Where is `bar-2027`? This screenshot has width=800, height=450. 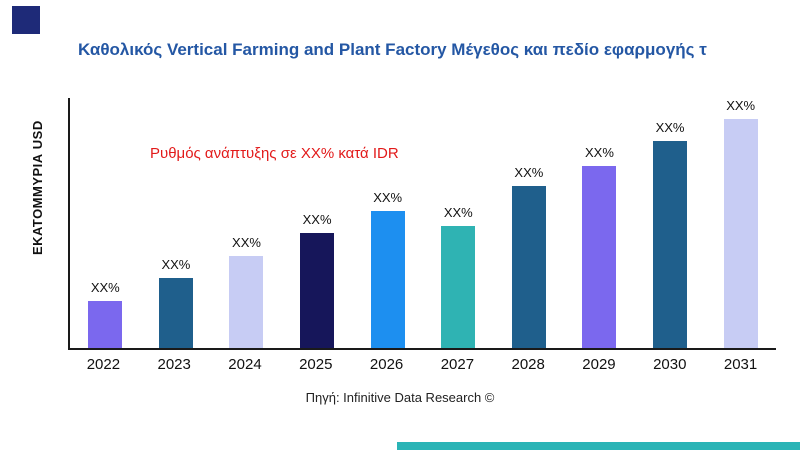
bar-2027 is located at coordinates (458, 286).